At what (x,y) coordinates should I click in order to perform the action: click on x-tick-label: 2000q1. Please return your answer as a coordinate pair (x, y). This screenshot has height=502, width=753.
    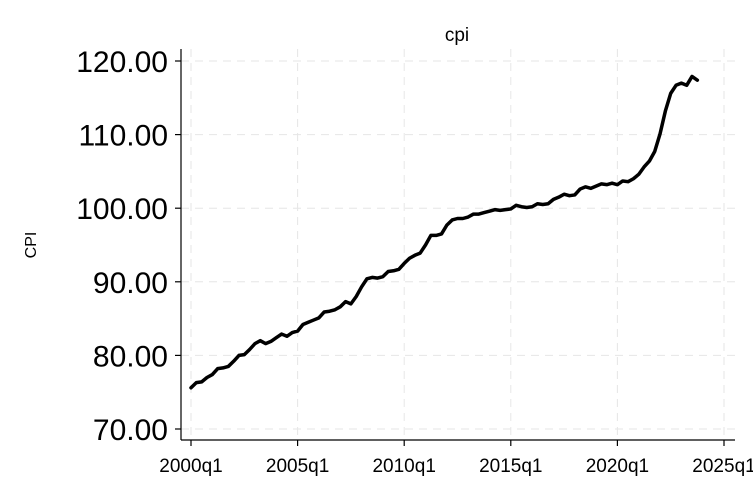
    Looking at the image, I should click on (190, 466).